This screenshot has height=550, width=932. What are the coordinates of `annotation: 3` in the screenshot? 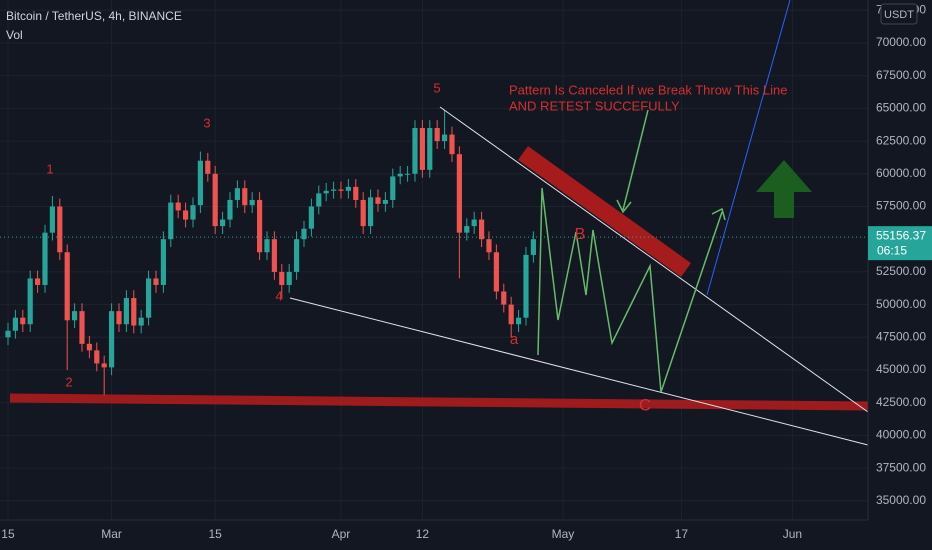 It's located at (206, 122).